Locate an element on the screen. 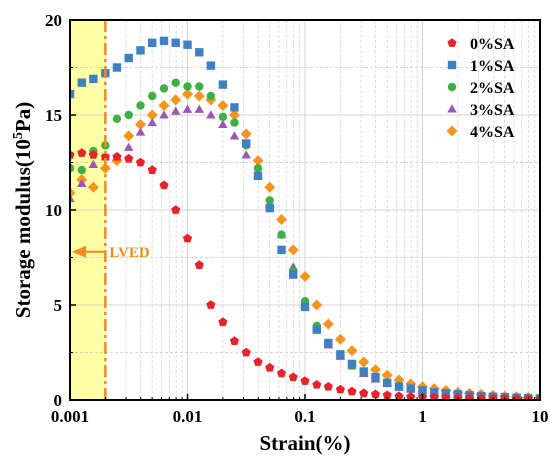 This screenshot has height=463, width=550. legend-label: 4%SA is located at coordinates (492, 132).